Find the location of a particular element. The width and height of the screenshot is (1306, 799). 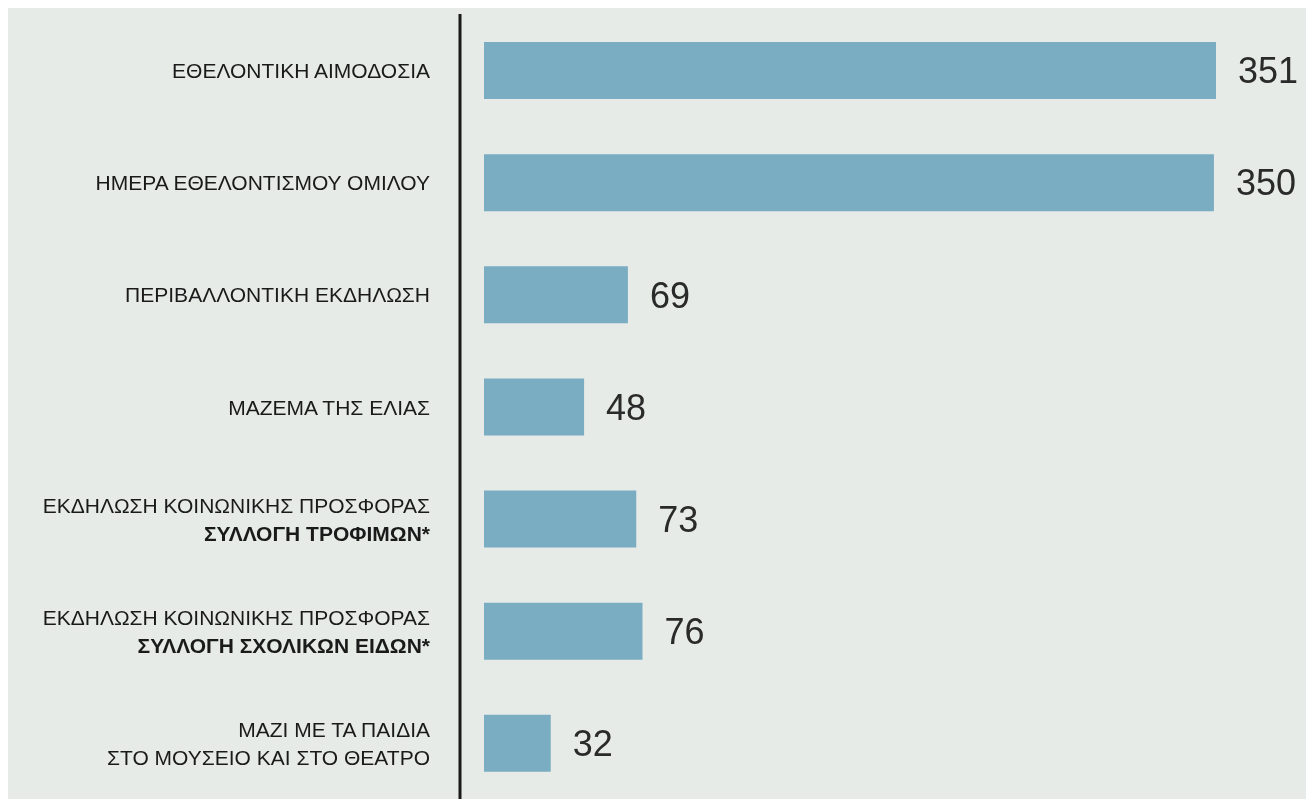

data-label: 32 is located at coordinates (592, 744).